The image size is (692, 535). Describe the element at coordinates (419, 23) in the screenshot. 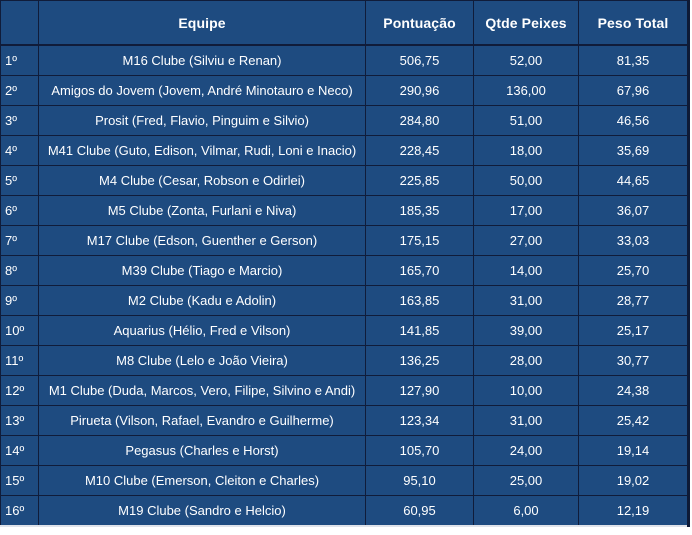

I see `column-header-points: Pontuação` at that location.